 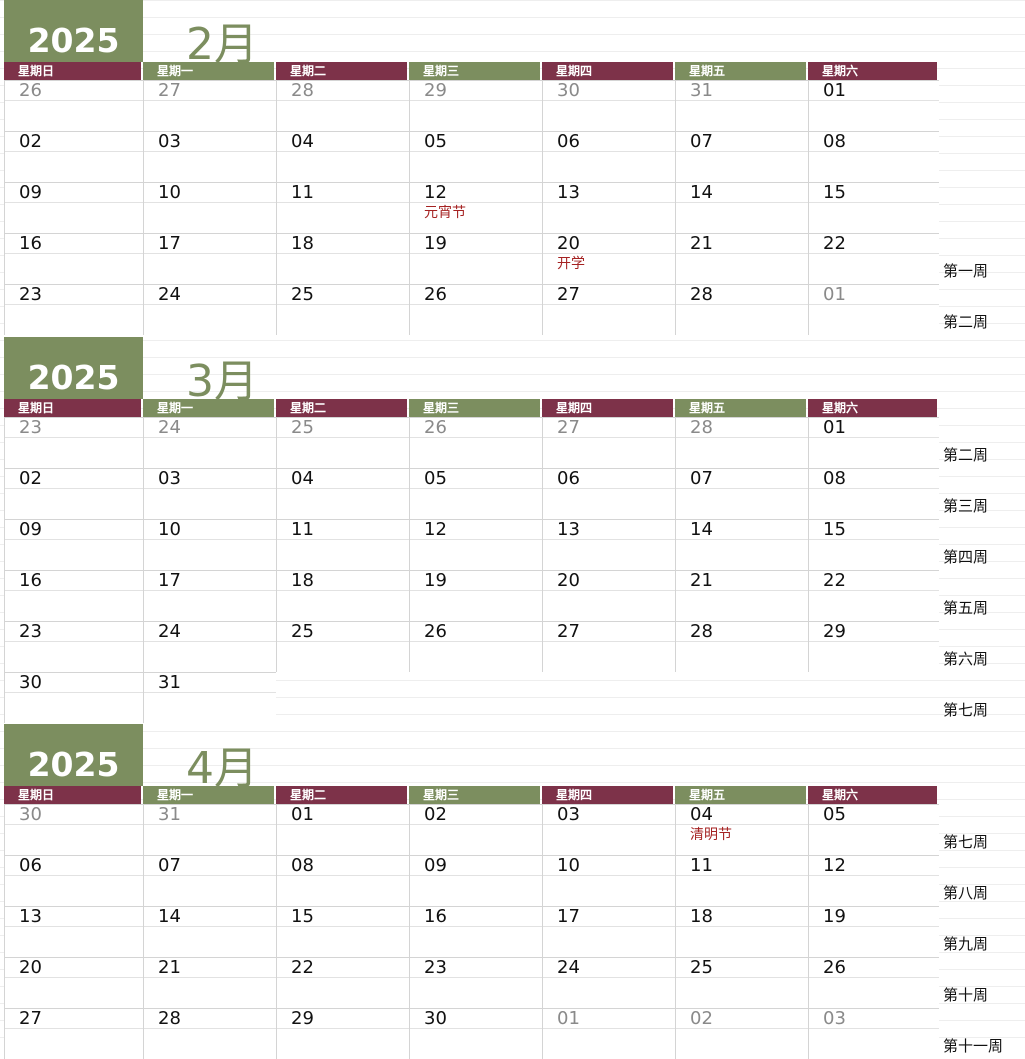 What do you see at coordinates (475, 207) in the screenshot?
I see `day-cell: 12 元宵节` at bounding box center [475, 207].